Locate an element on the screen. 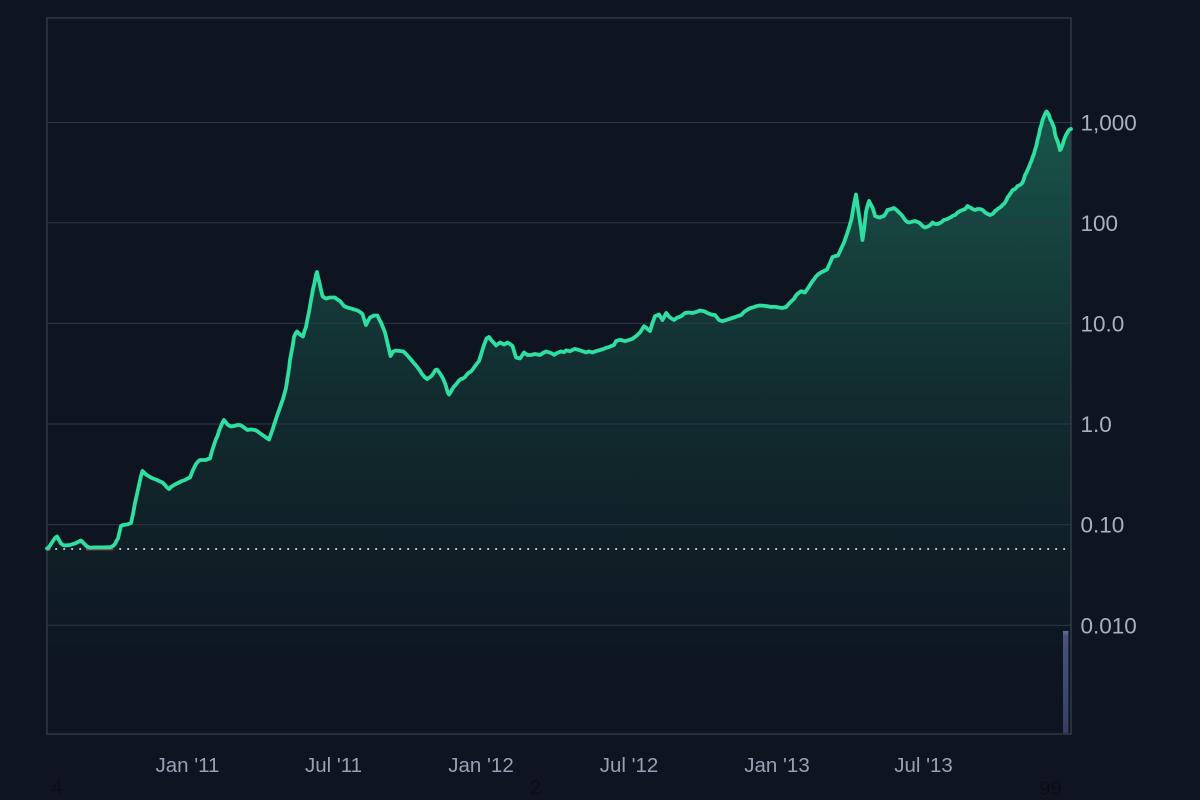 This screenshot has width=1200, height=800. svg-text: Jan '12 is located at coordinates (480, 765).